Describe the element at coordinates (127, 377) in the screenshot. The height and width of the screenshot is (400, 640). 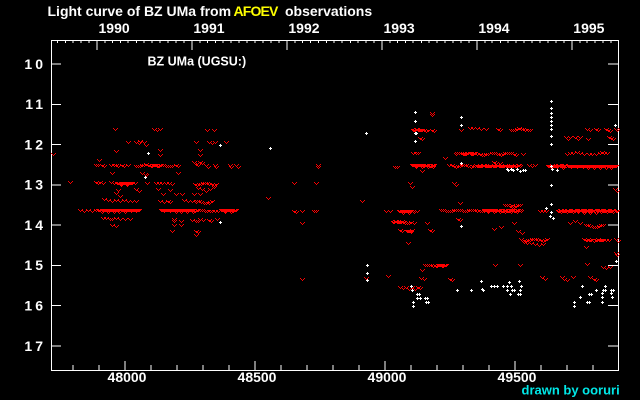
I see `svg-text: 48000` at that location.